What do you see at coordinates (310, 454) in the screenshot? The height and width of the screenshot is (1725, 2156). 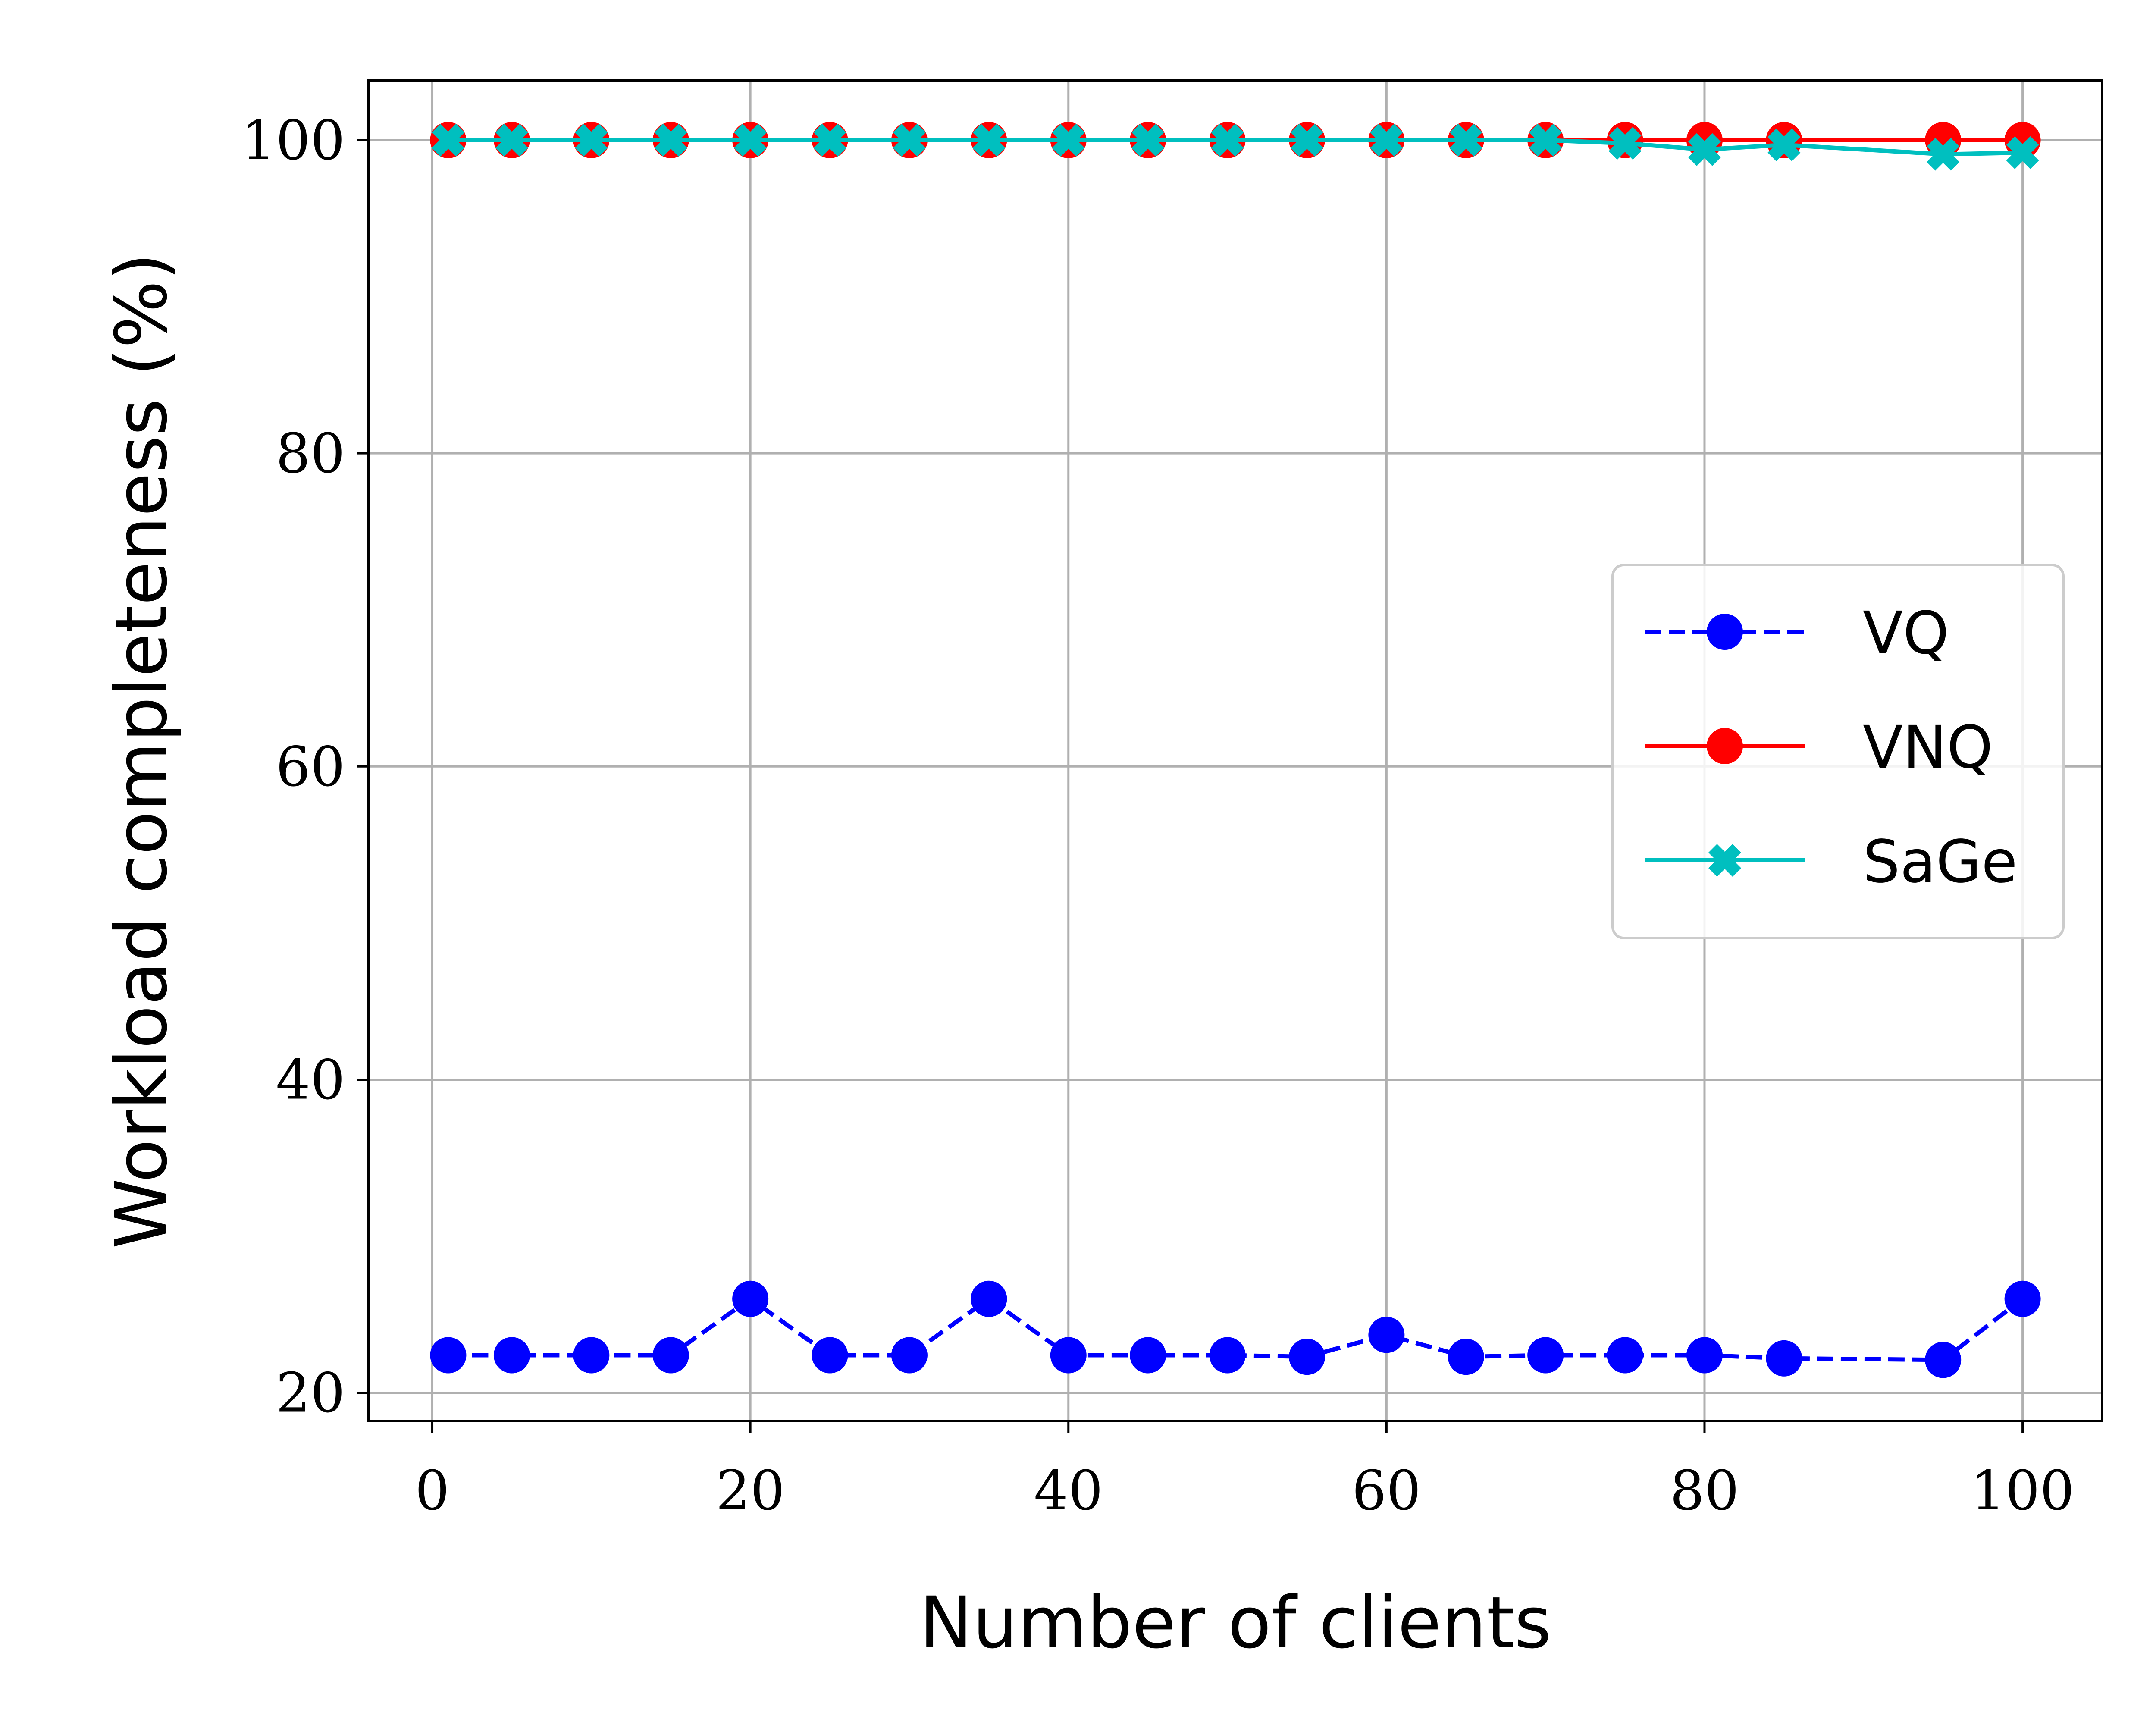 I see `y-tick-label: 80` at bounding box center [310, 454].